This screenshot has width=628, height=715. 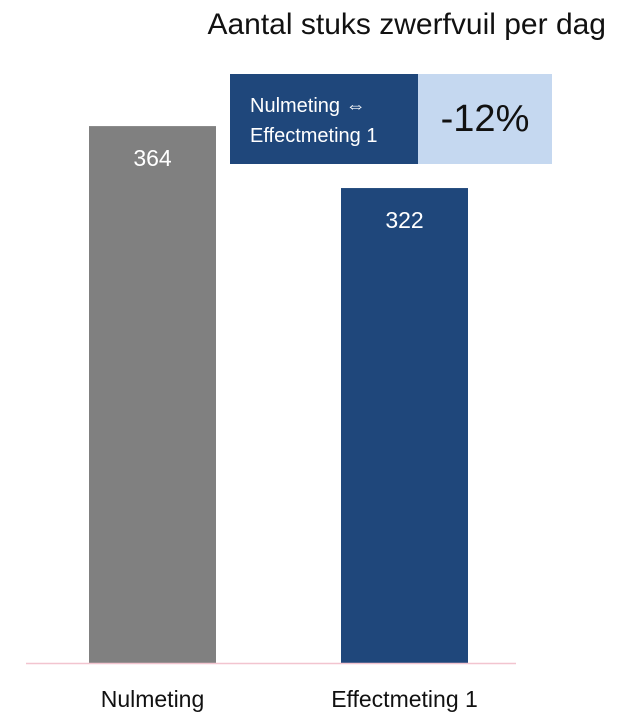 I want to click on x-tick-label-1: Effectmeting 1, so click(x=404, y=699).